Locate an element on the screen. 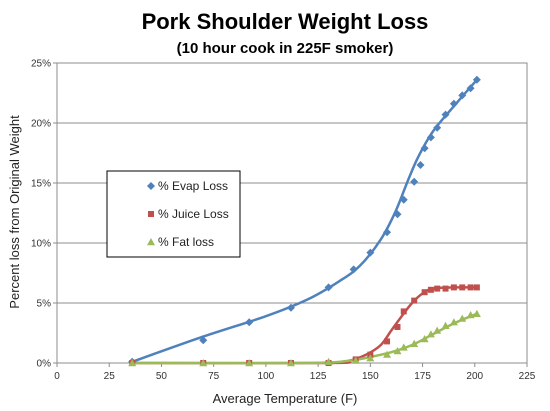 This screenshot has height=411, width=550. juice-trendline is located at coordinates (304, 325).